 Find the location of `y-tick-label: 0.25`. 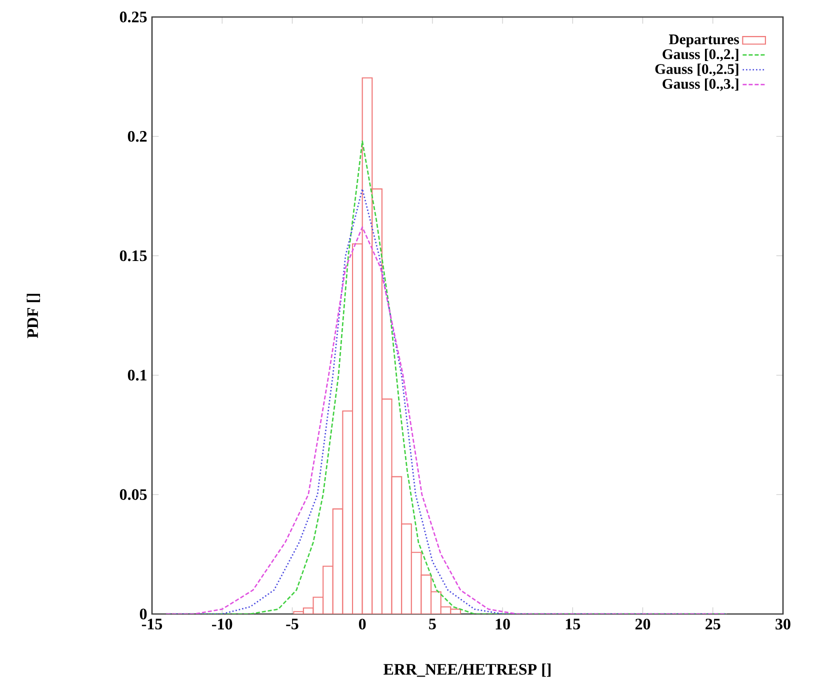

y-tick-label: 0.25 is located at coordinates (133, 17).